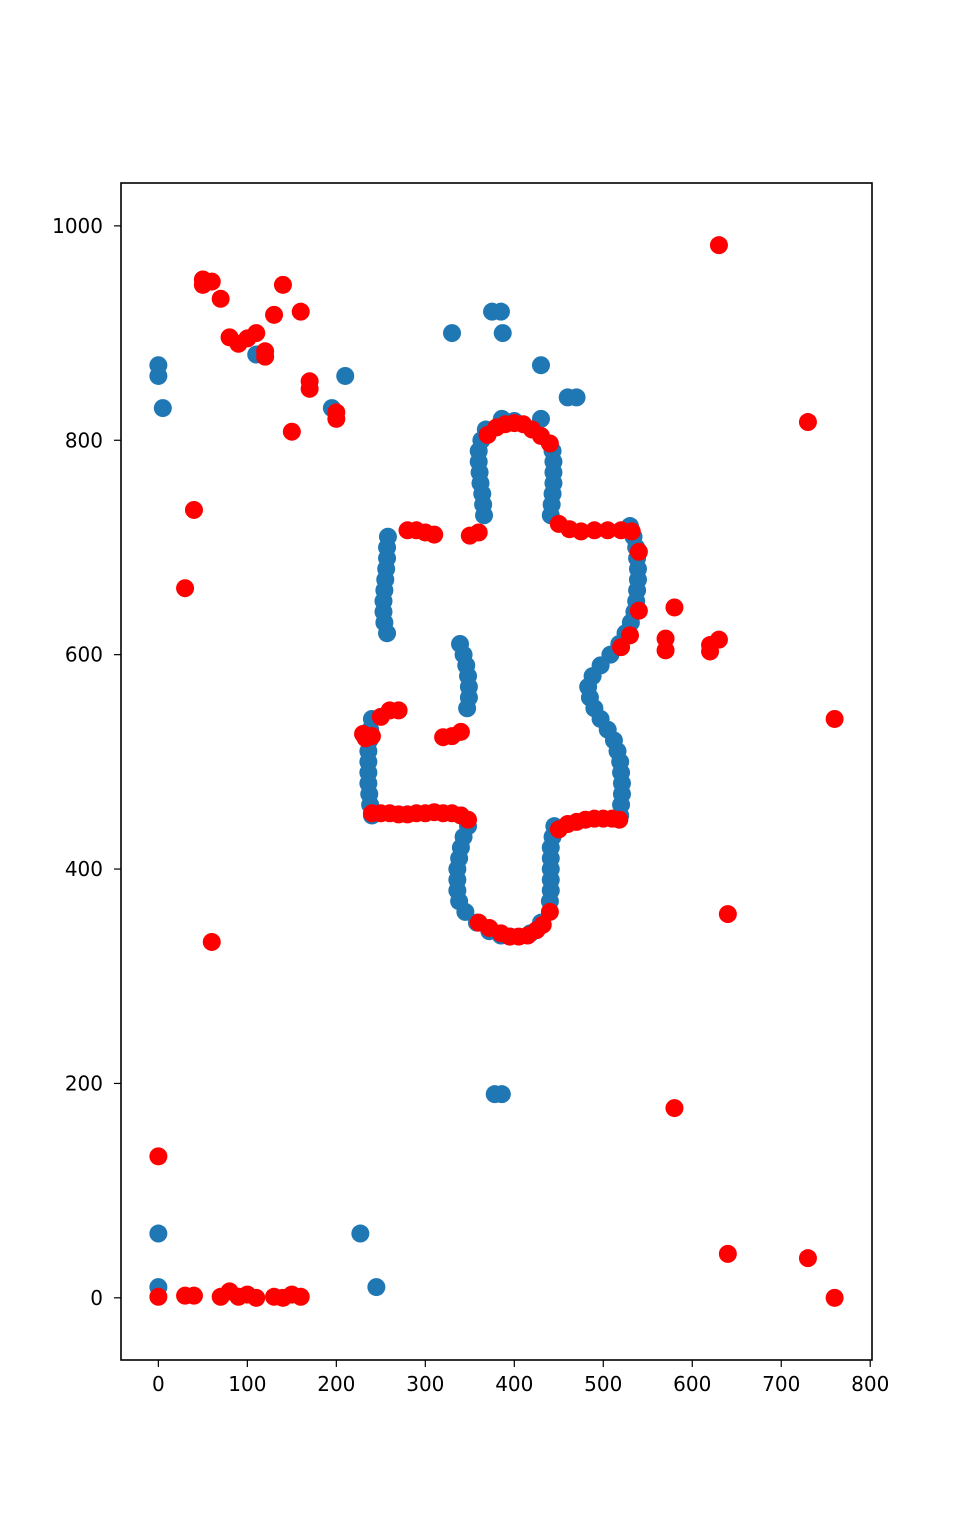 Image resolution: width=969 pixels, height=1528 pixels. I want to click on x-tick-label: 100, so click(247, 1384).